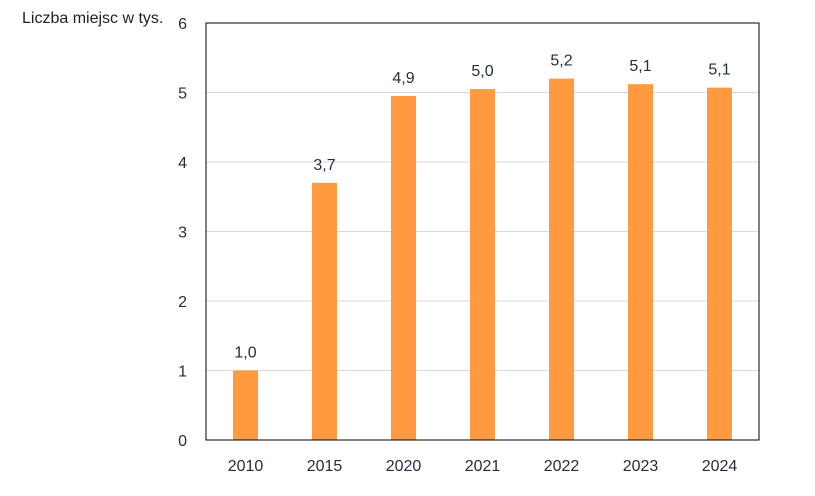 Image resolution: width=815 pixels, height=496 pixels. I want to click on x-tick-label: 2022, so click(562, 466).